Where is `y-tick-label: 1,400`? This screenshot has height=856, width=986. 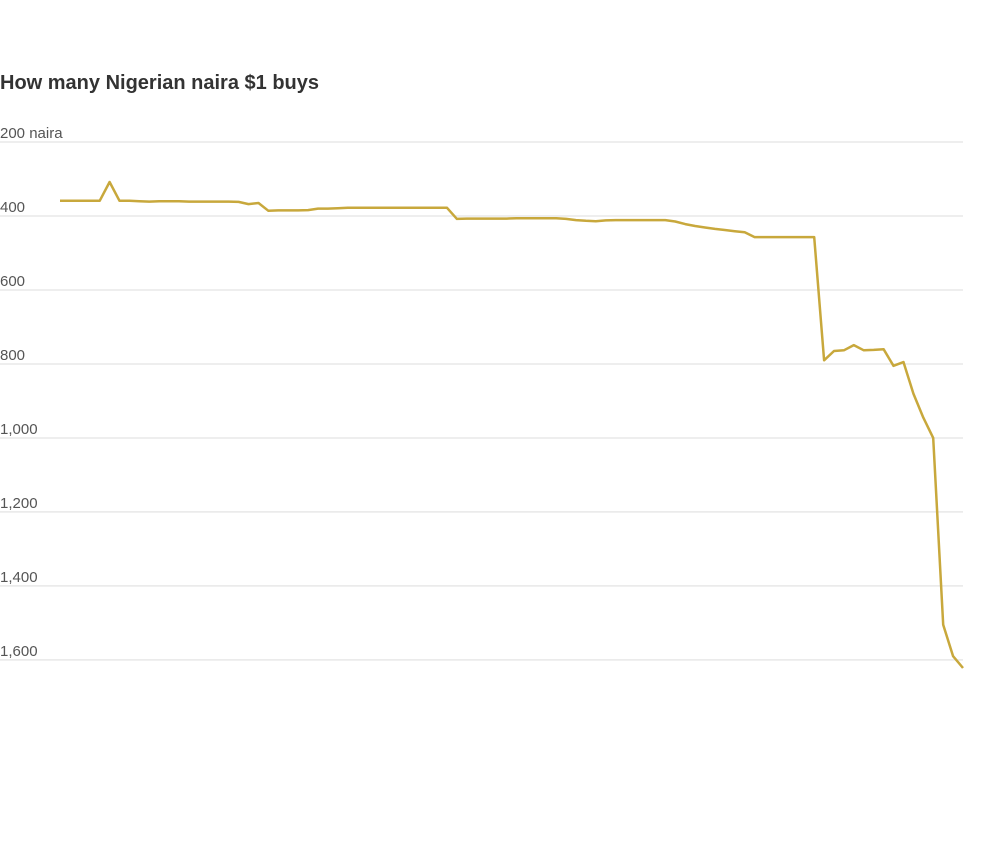 y-tick-label: 1,400 is located at coordinates (19, 577).